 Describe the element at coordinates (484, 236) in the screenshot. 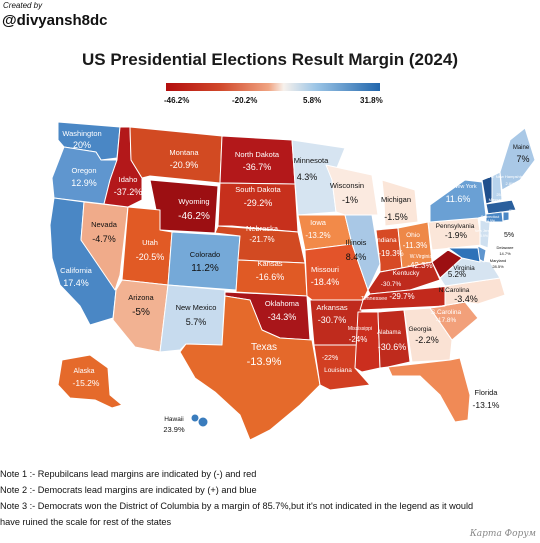

I see `label-new-jersey-margin: 5.9%` at that location.